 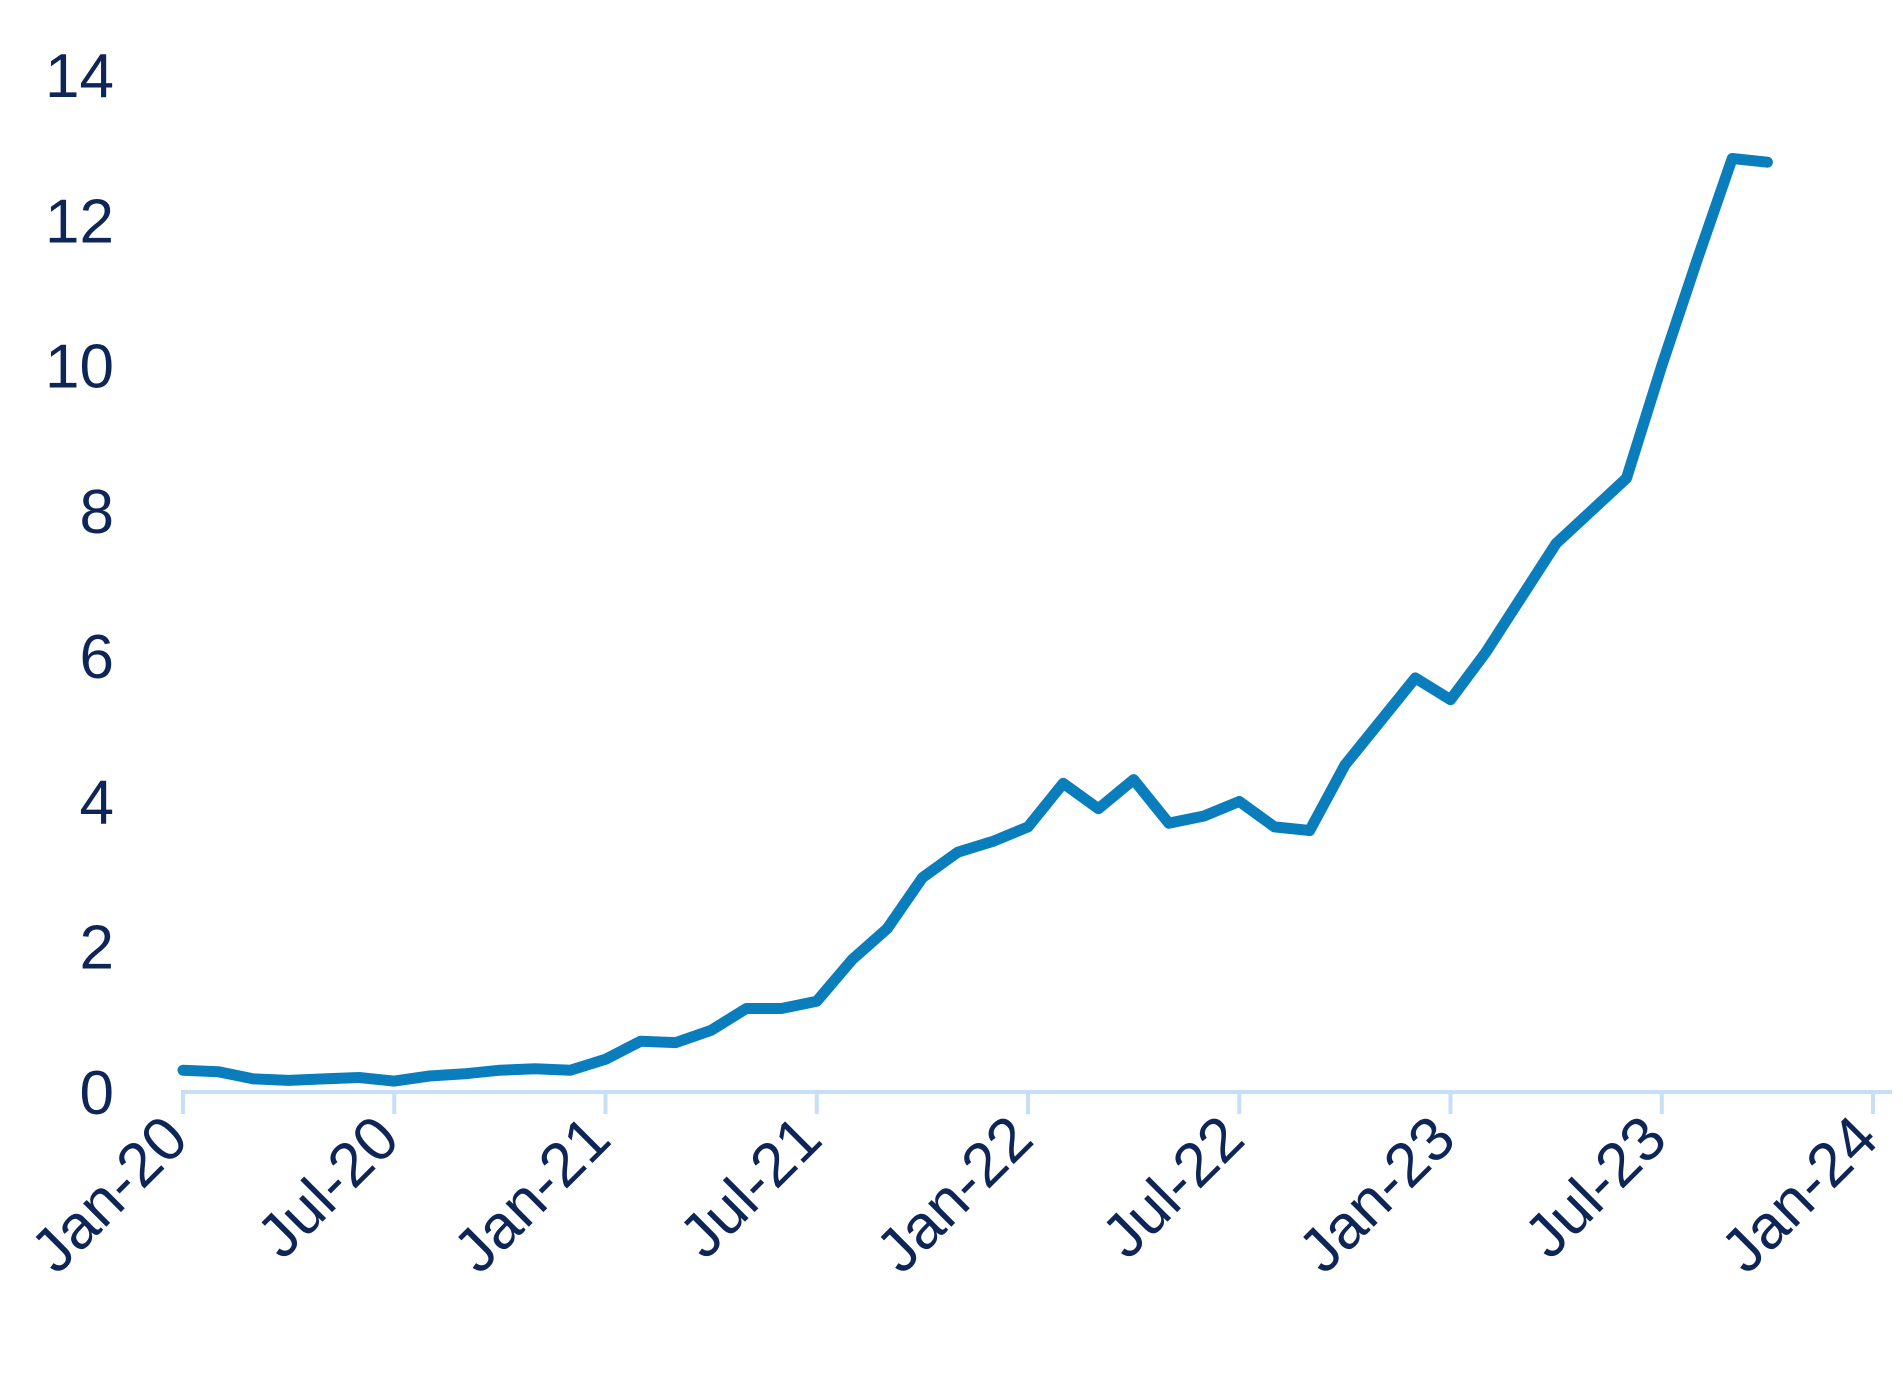 I want to click on y-tick-label: 12, so click(x=79, y=221).